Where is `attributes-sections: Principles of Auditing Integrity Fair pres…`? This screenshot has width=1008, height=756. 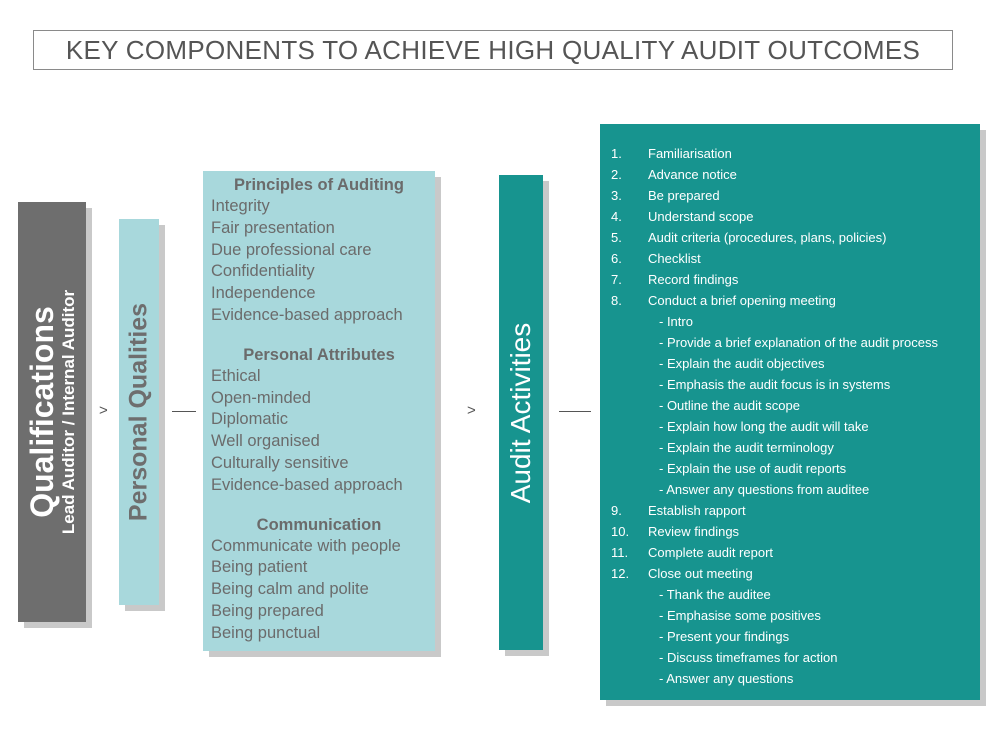 attributes-sections: Principles of Auditing Integrity Fair pres… is located at coordinates (323, 410).